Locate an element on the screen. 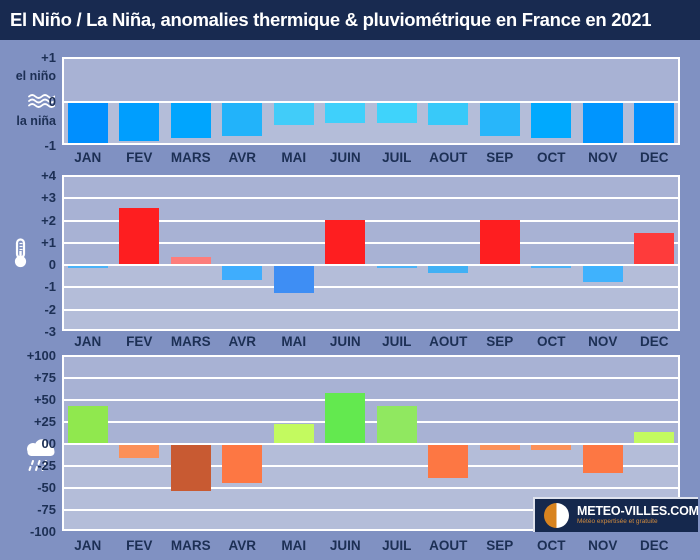 This screenshot has width=700, height=560. rain-cloud-icon is located at coordinates (40, 458).